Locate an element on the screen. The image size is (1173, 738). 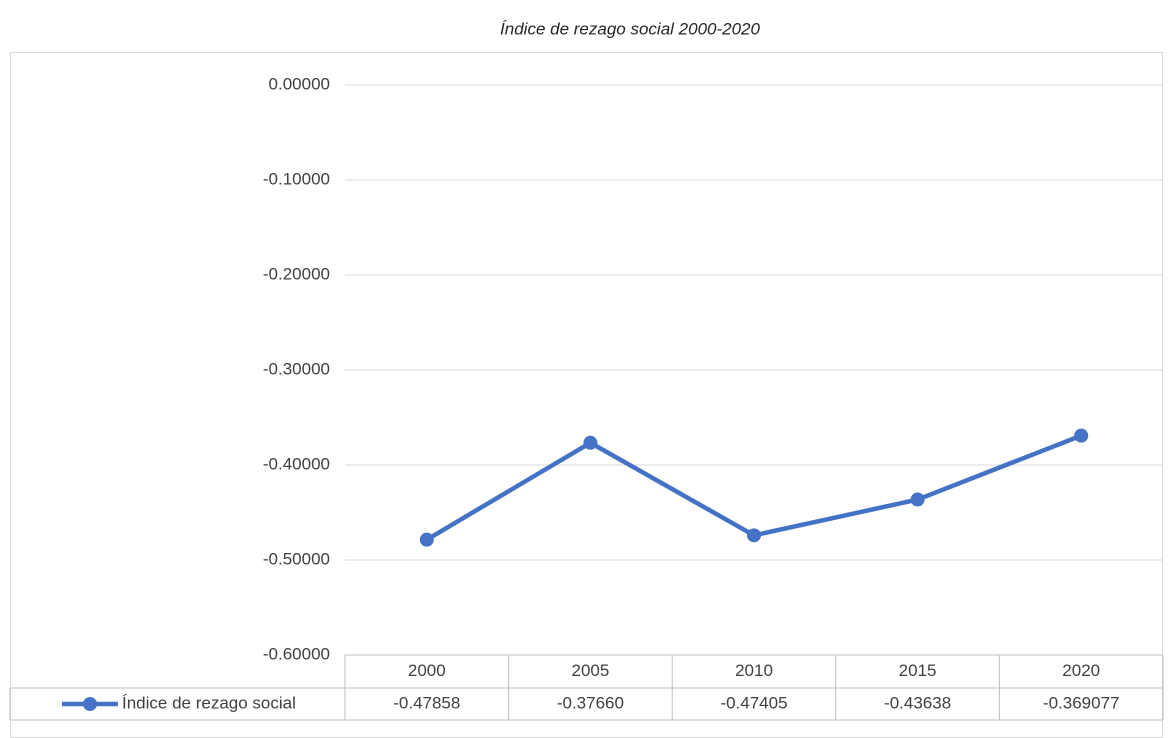
data-label: -0.43638 is located at coordinates (917, 702).